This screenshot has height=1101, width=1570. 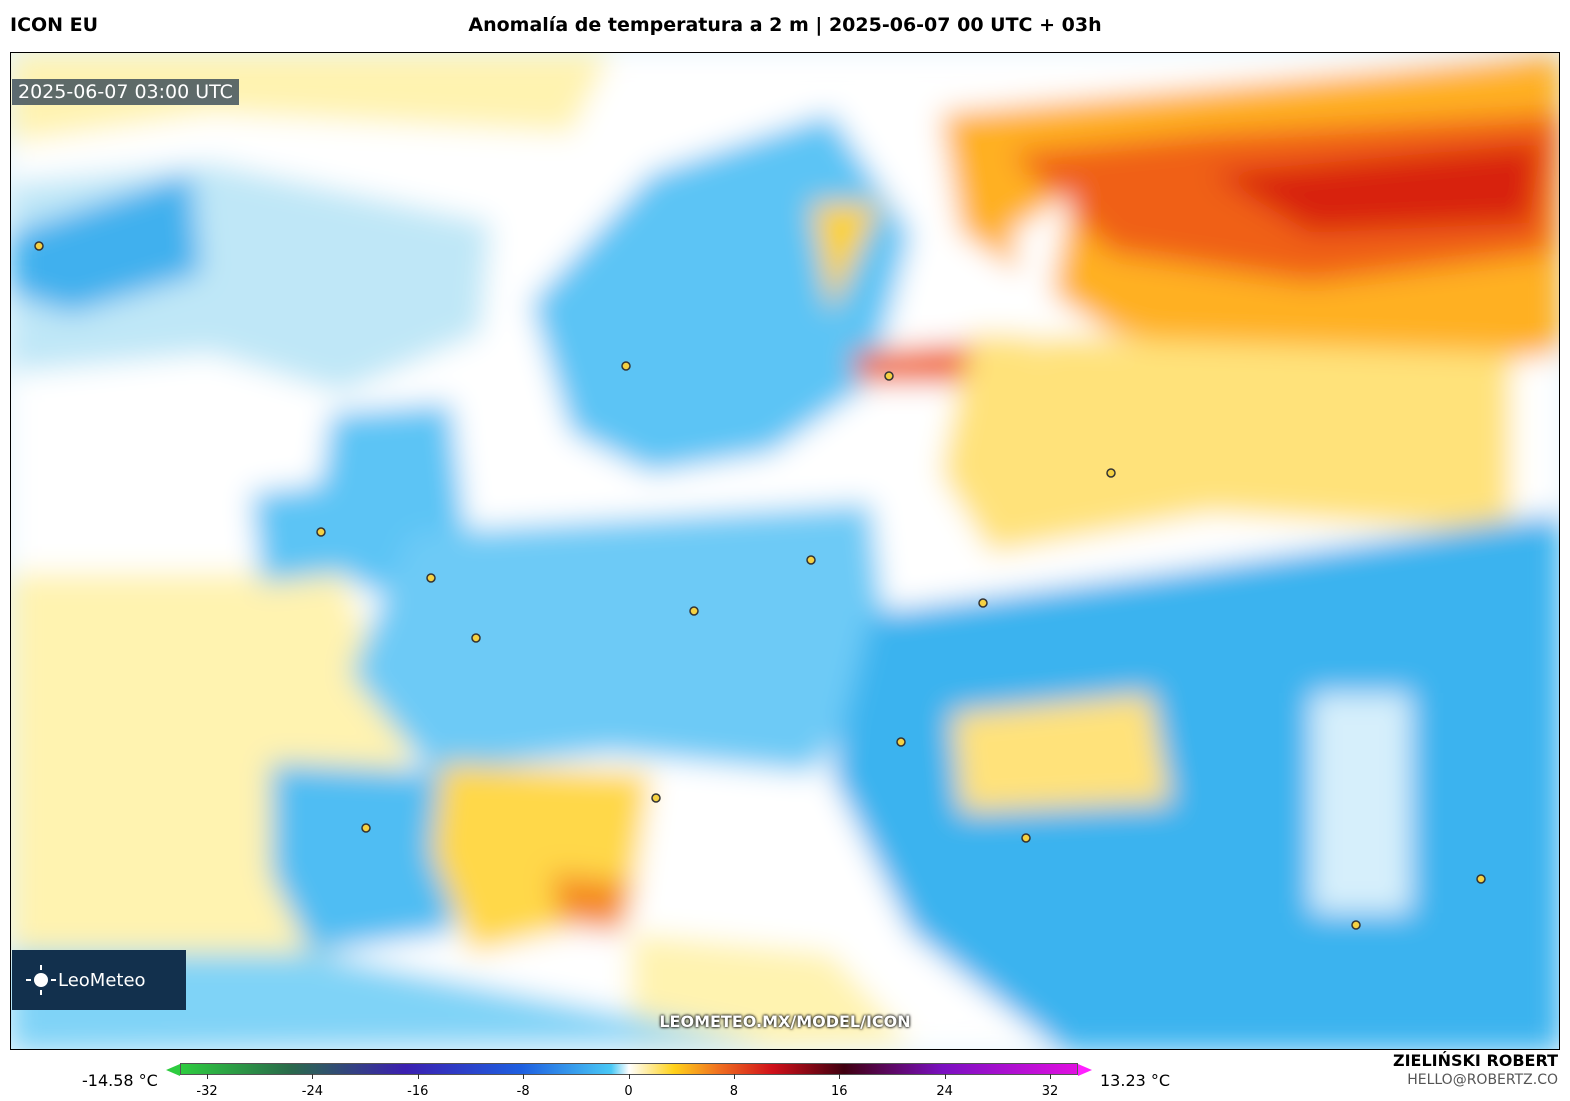 What do you see at coordinates (207, 1091) in the screenshot?
I see `tick-label: -32` at bounding box center [207, 1091].